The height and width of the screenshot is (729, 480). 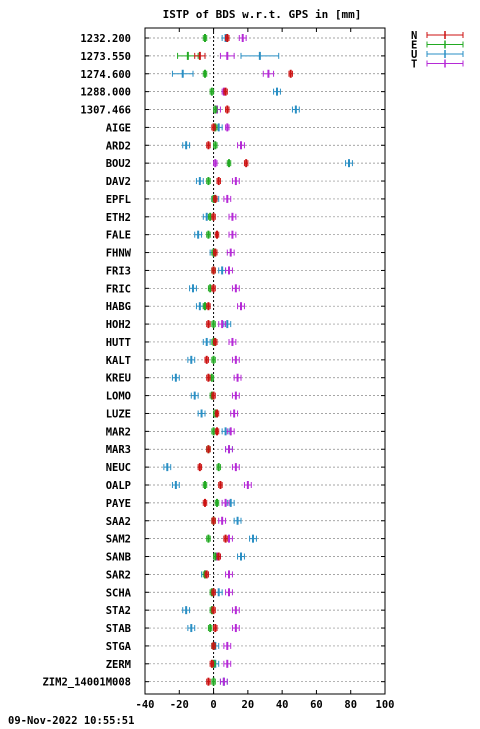 What do you see at coordinates (105, 111) in the screenshot?
I see `station-label: 1307.466` at bounding box center [105, 111].